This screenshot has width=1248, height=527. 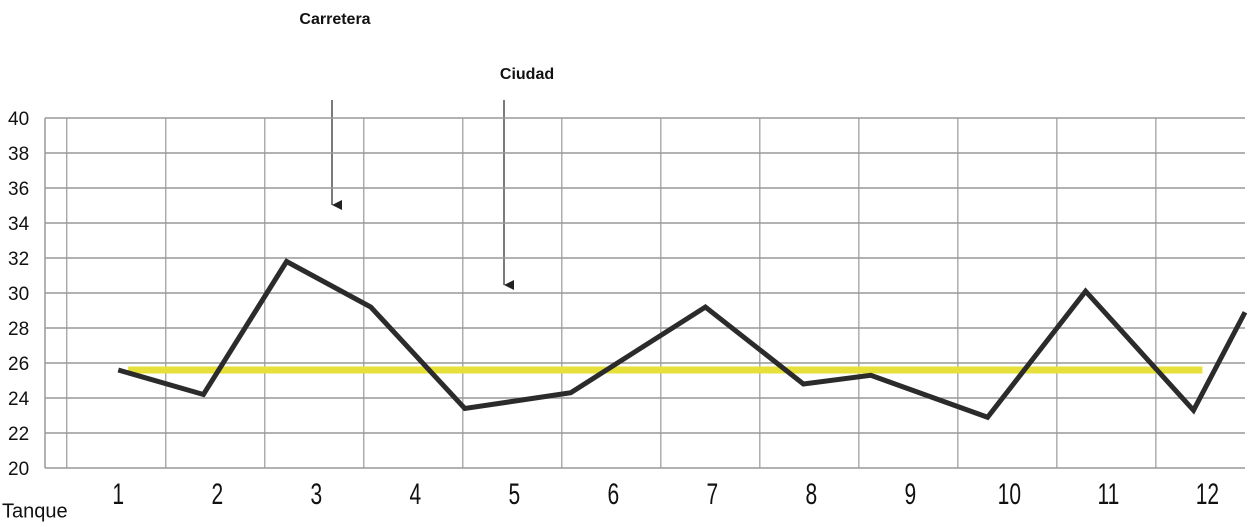 I want to click on y-tick-label: 32, so click(x=18, y=259).